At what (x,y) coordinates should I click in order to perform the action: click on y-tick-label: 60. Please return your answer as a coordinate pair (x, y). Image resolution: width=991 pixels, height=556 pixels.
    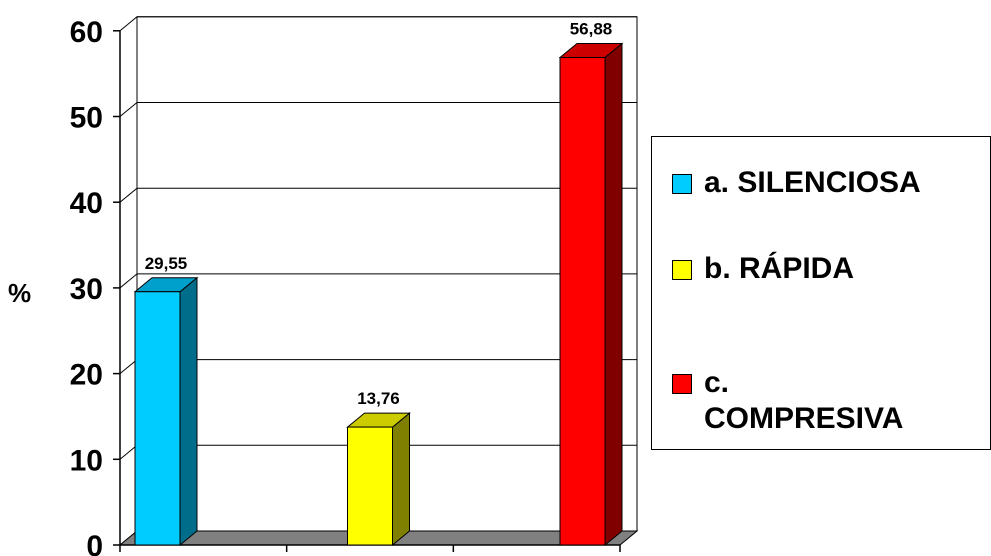
    Looking at the image, I should click on (86, 32).